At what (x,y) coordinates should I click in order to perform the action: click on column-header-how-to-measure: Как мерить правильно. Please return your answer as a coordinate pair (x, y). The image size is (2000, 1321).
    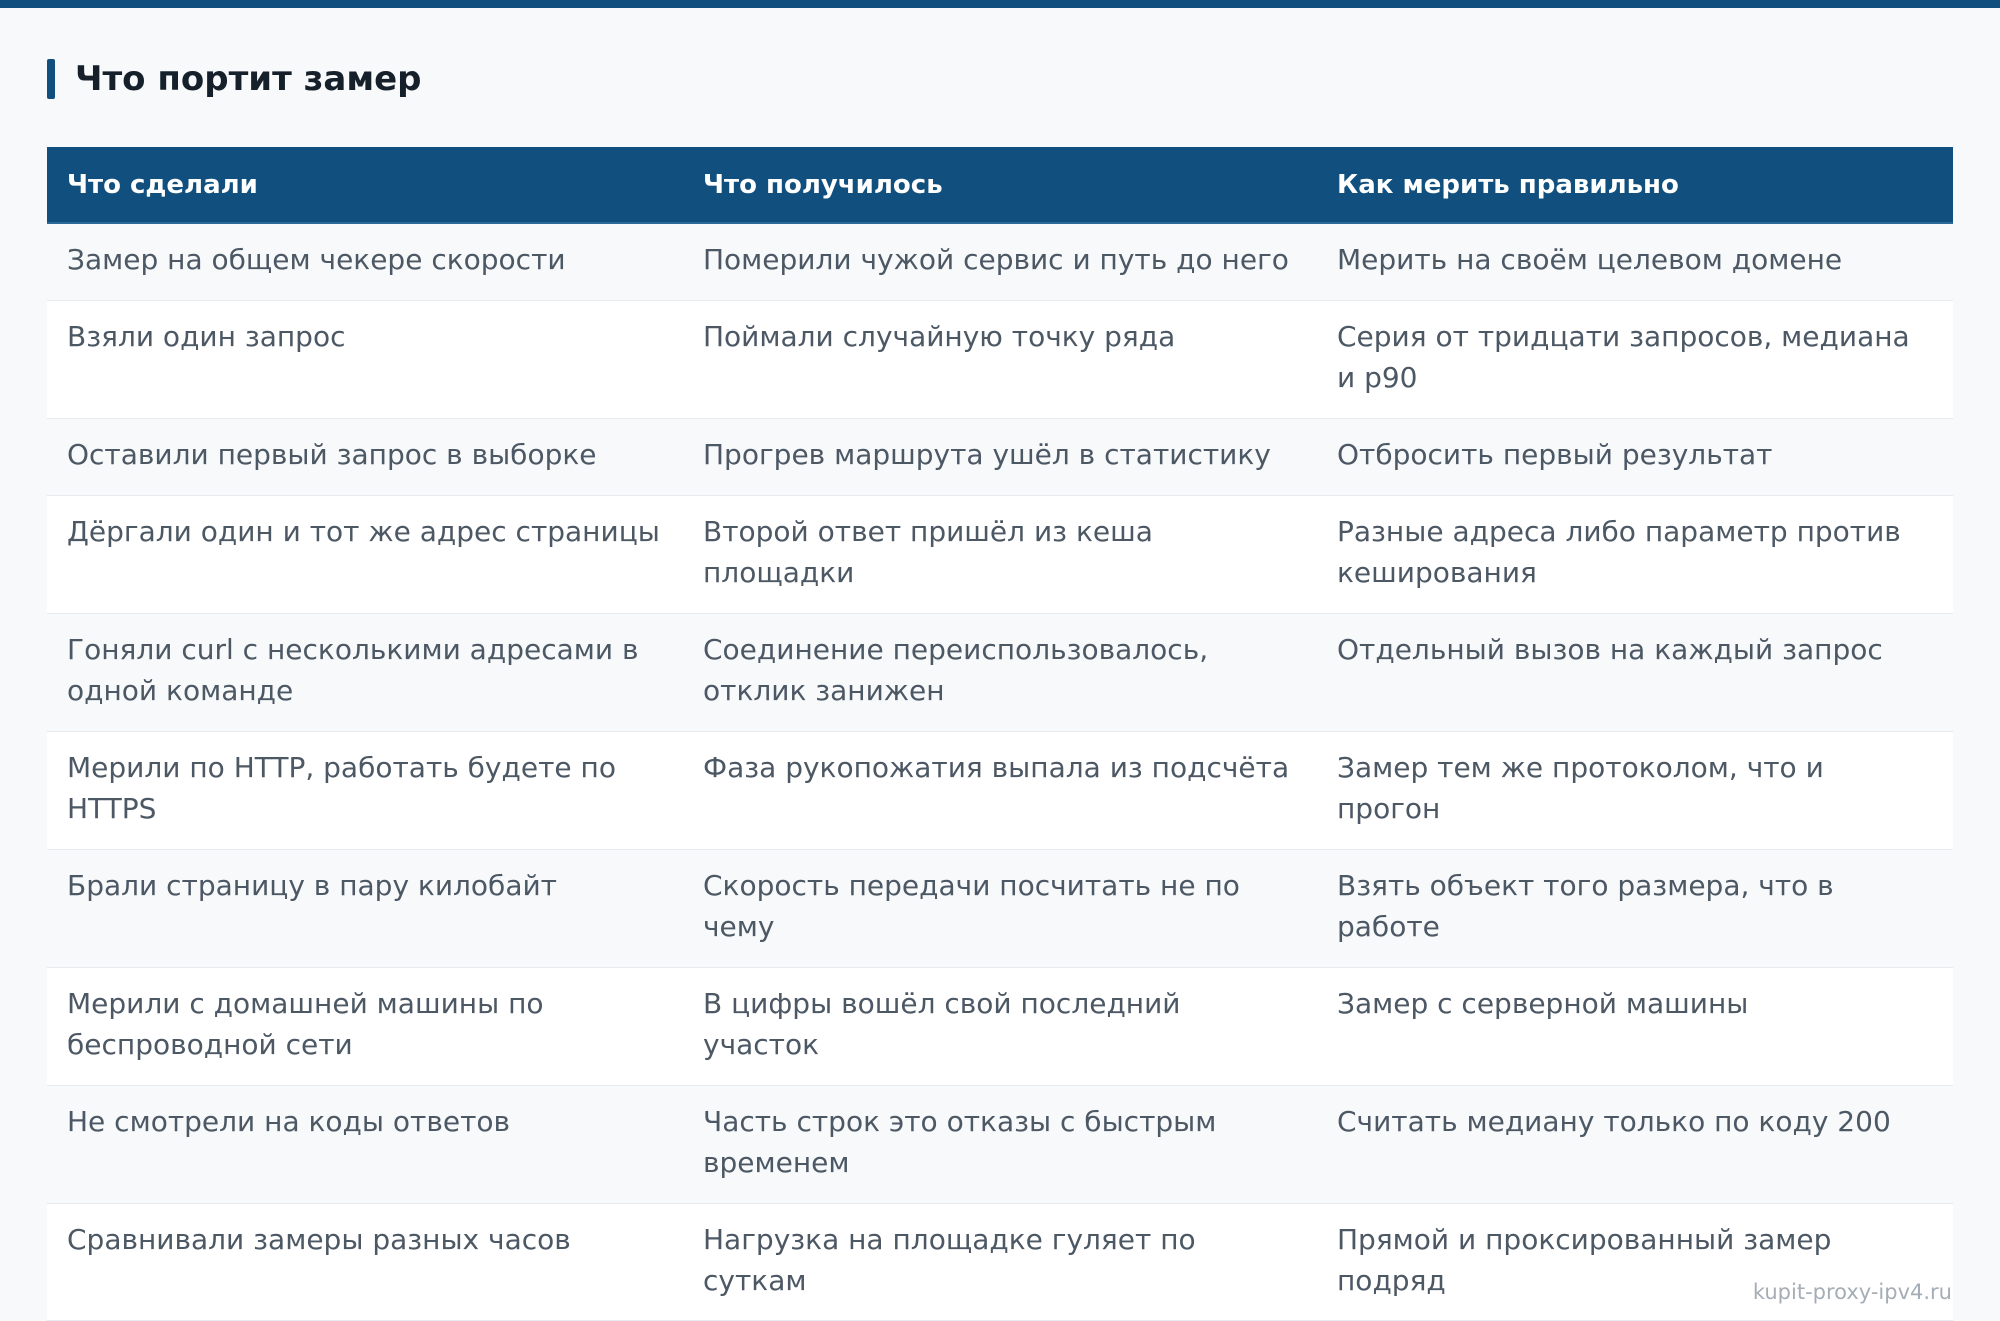
    Looking at the image, I should click on (1635, 185).